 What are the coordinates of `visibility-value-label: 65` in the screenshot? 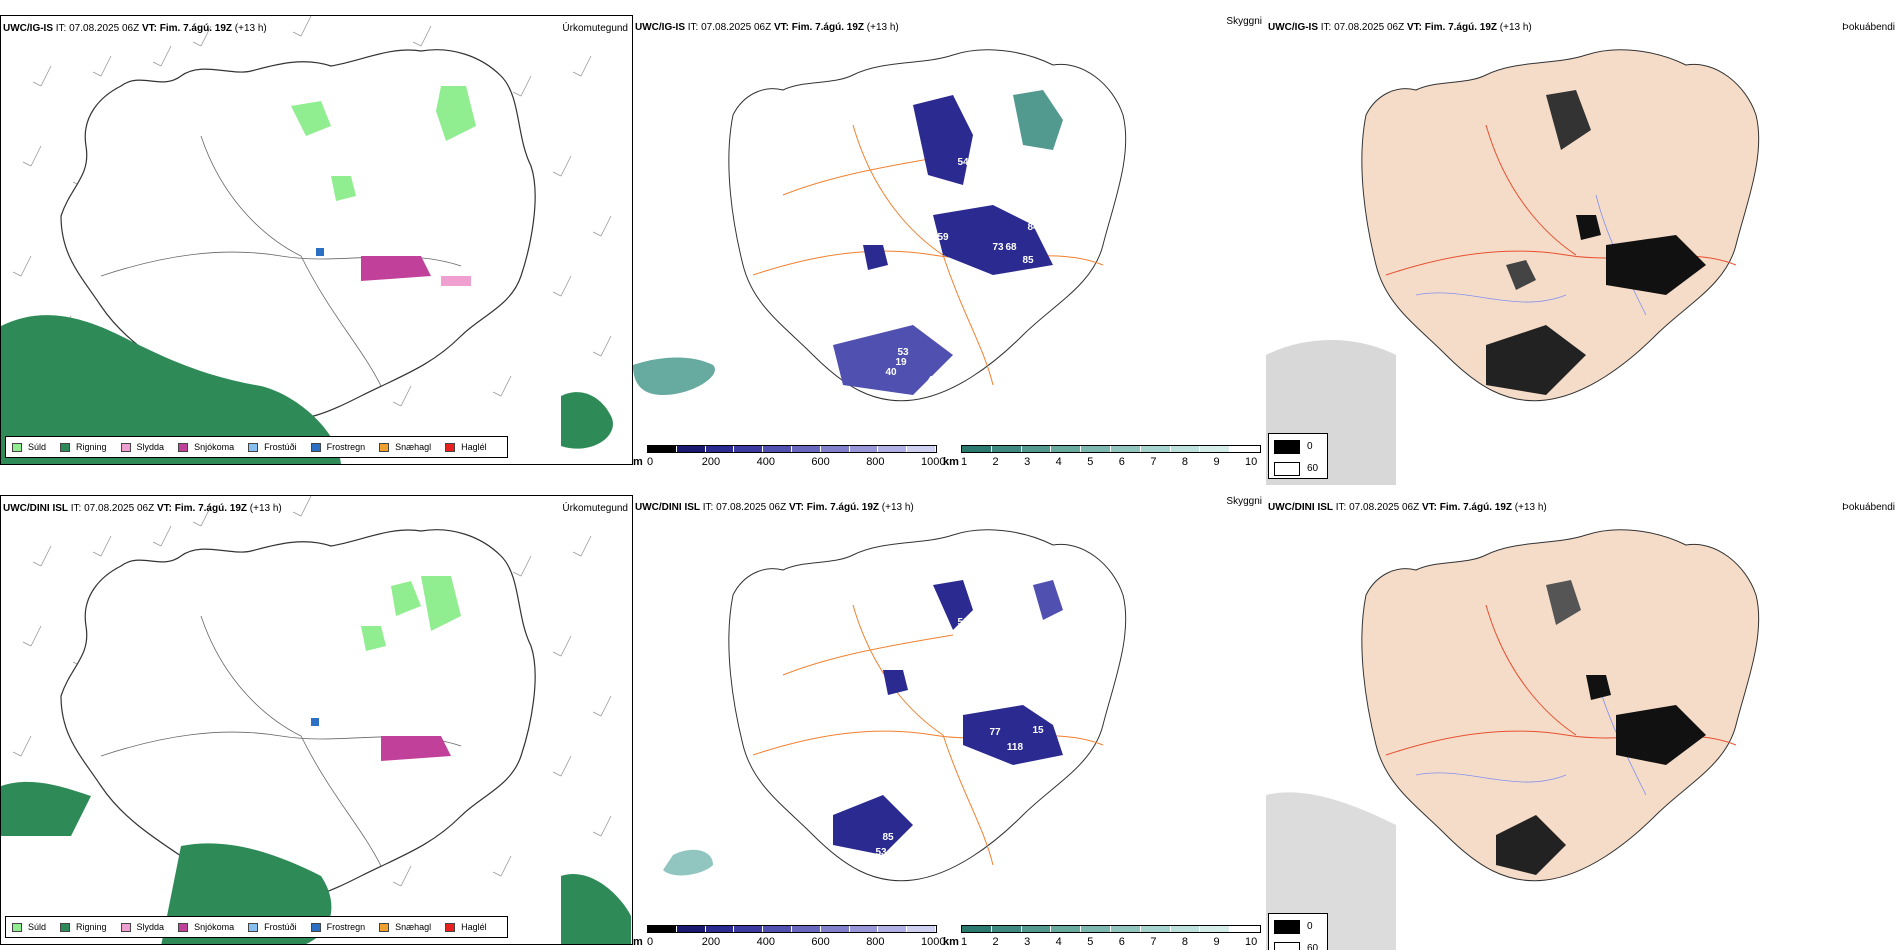 It's located at (958, 357).